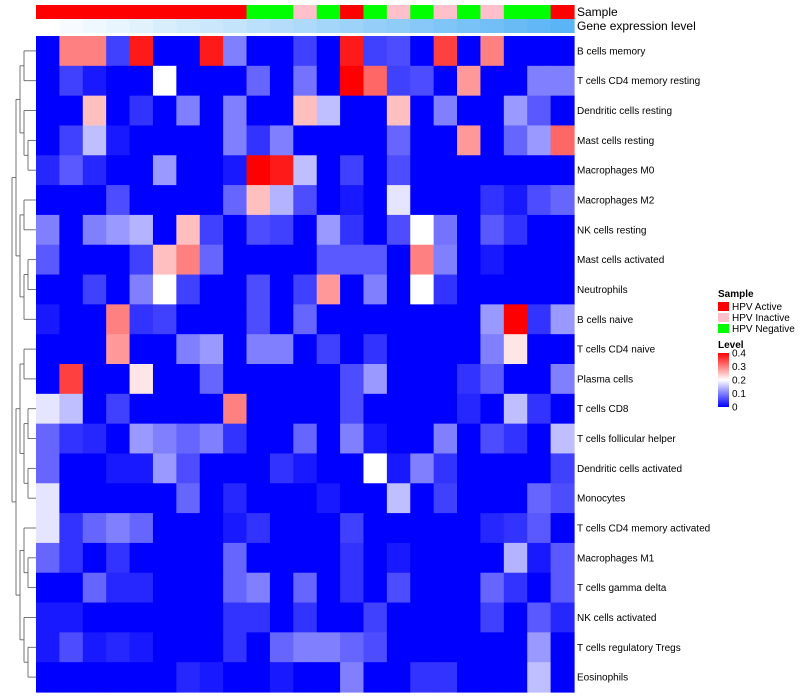 The image size is (800, 700). Describe the element at coordinates (723, 380) in the screenshot. I see `legend-level-colorbar` at that location.